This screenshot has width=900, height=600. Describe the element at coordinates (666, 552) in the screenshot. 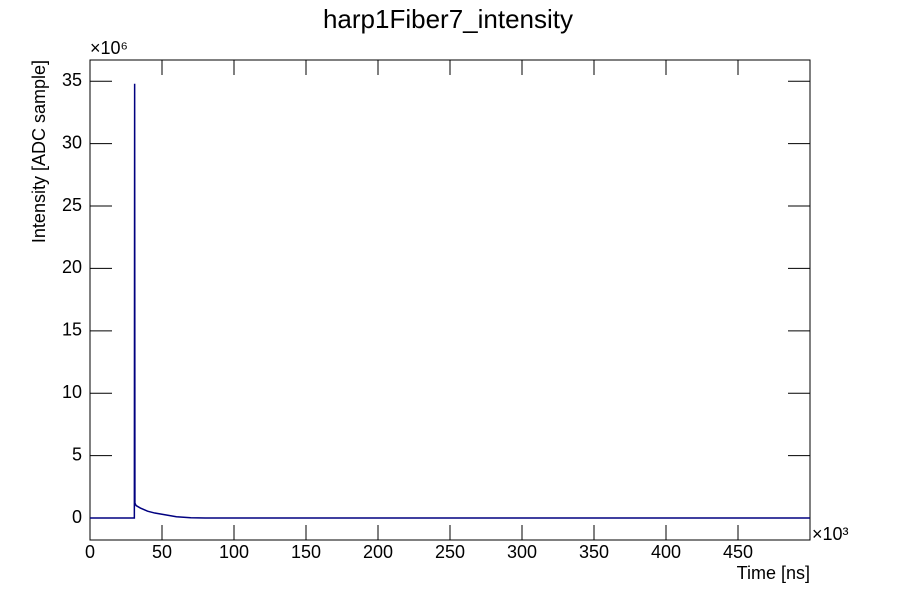

I see `x-tick-label: 400` at that location.